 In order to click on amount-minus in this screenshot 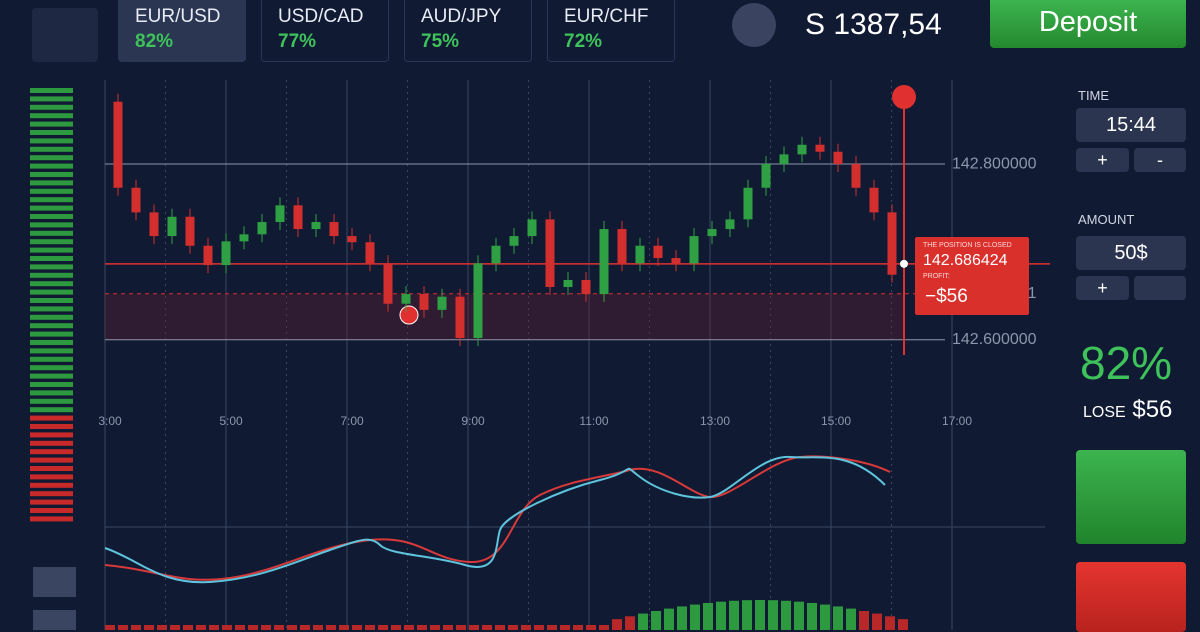, I will do `click(1160, 288)`.